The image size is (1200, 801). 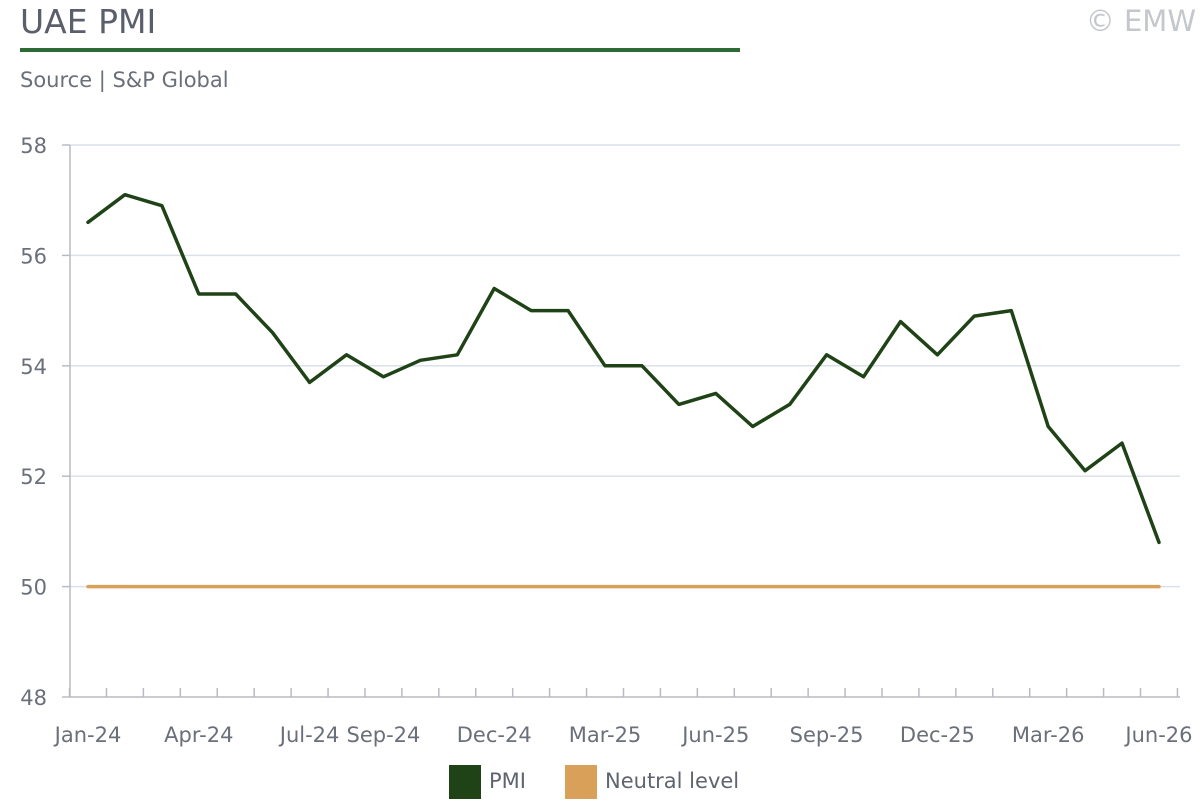 What do you see at coordinates (672, 781) in the screenshot?
I see `legend-label-neutral-level: Neutral level` at bounding box center [672, 781].